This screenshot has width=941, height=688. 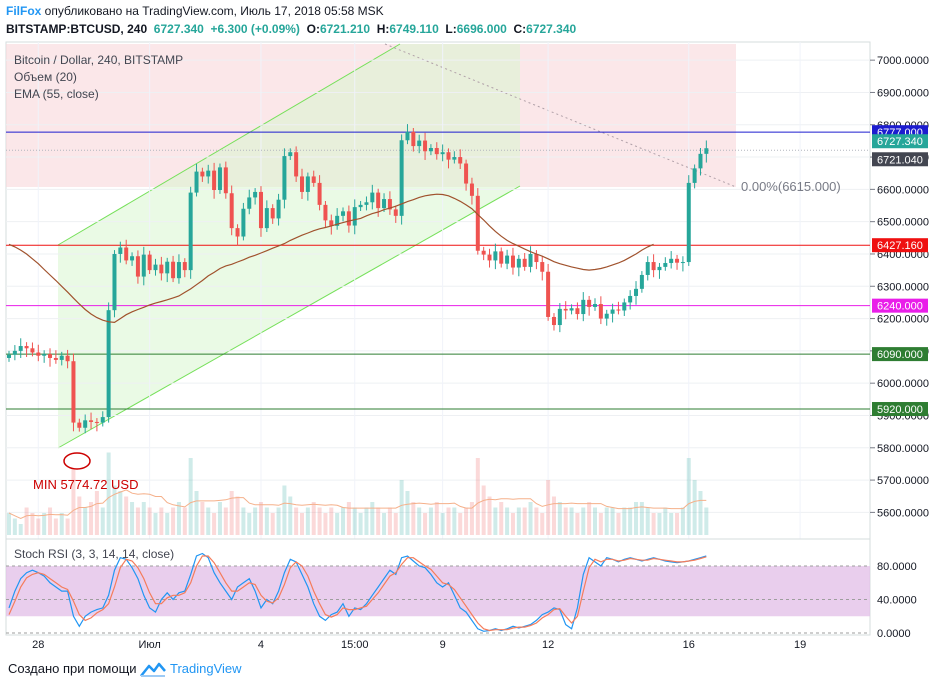 What do you see at coordinates (903, 93) in the screenshot?
I see `y-tick-label: 6900.0000` at bounding box center [903, 93].